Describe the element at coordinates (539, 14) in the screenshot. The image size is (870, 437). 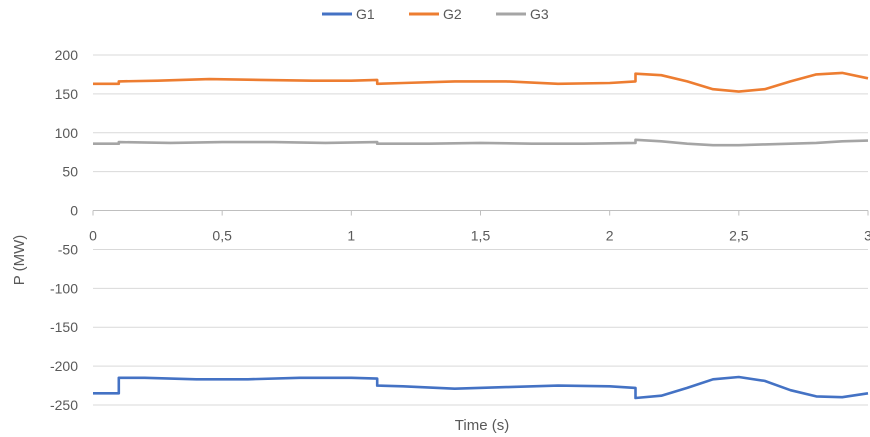
I see `legend-label-g3: G3` at that location.